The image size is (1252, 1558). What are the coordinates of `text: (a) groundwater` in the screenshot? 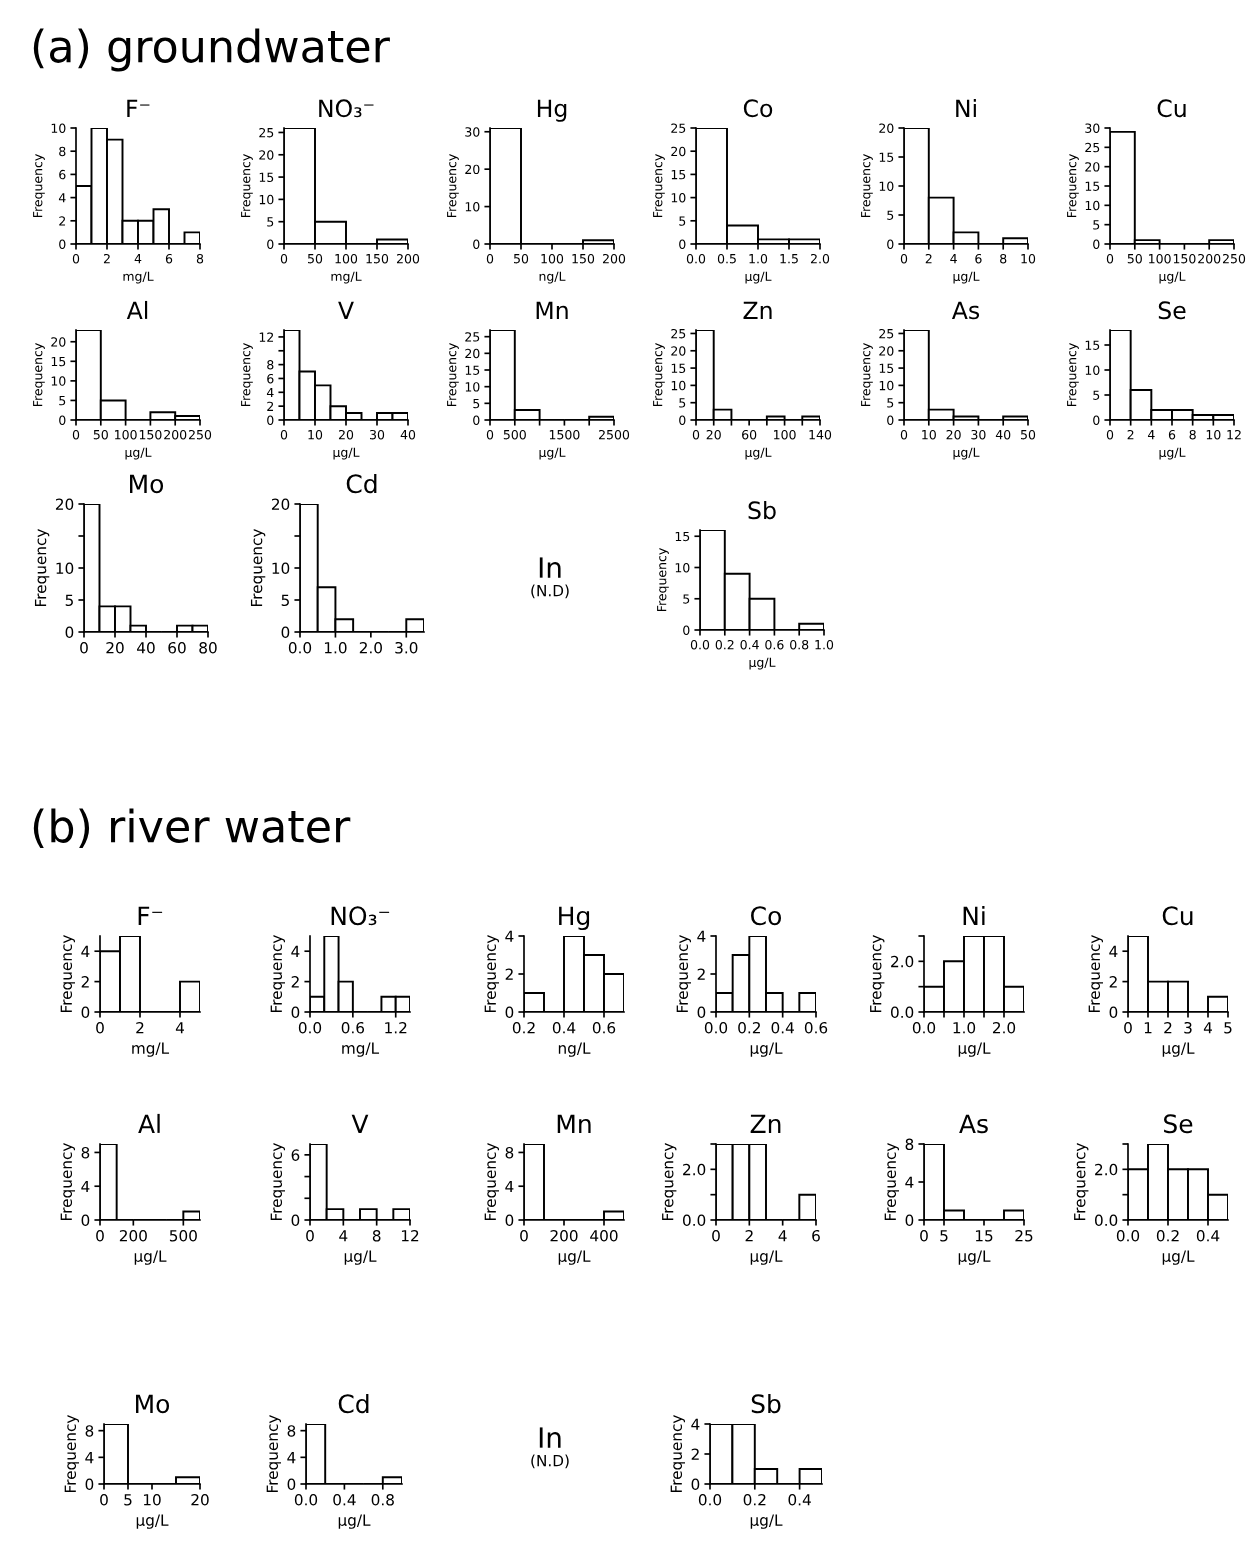 It's located at (211, 50).